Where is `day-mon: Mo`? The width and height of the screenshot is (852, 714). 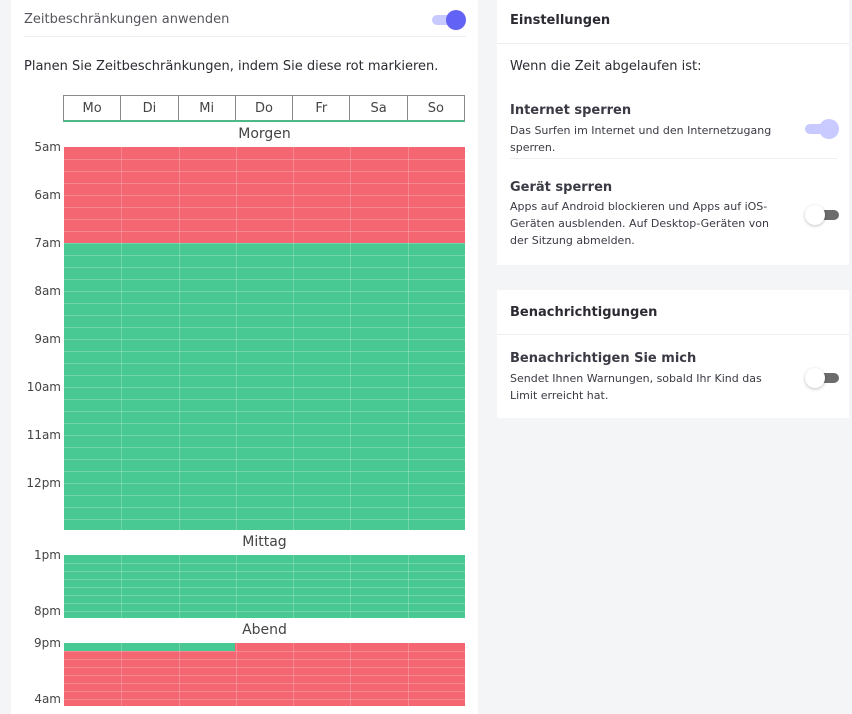
day-mon: Mo is located at coordinates (93, 108).